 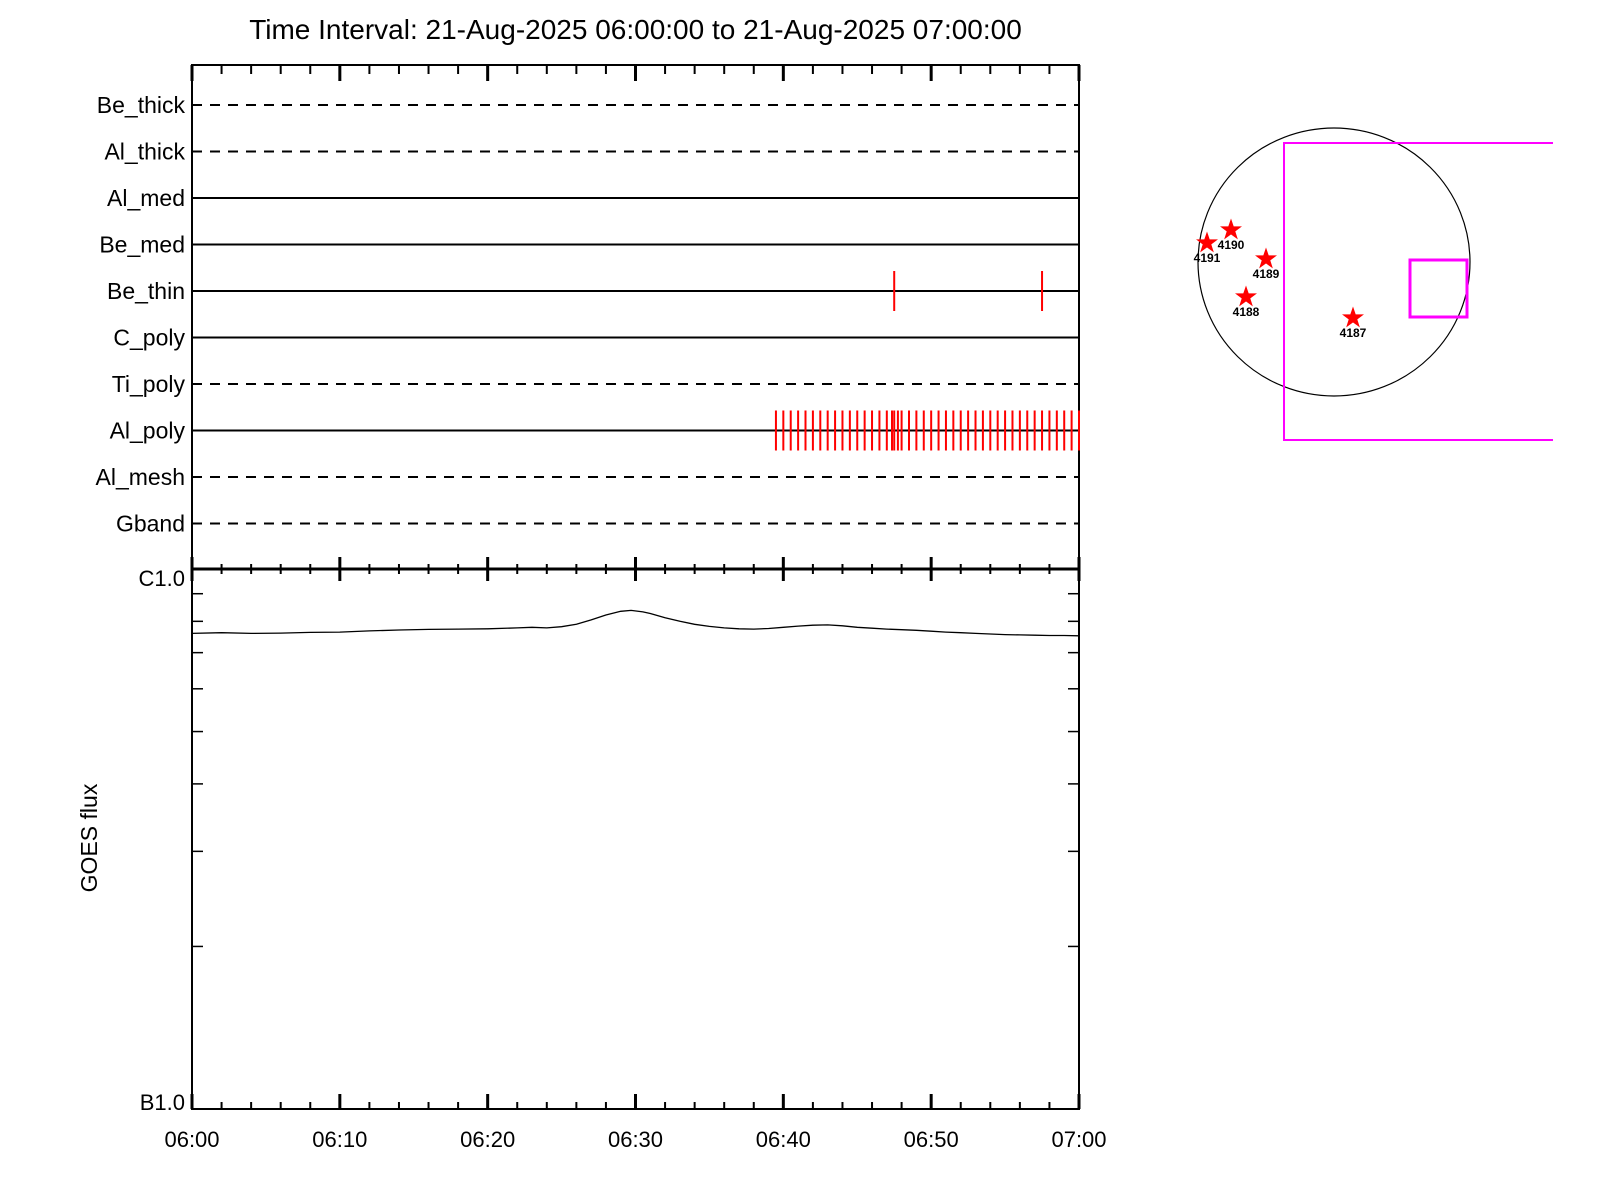 I want to click on x-axis-label-0610: 06:10, so click(x=339, y=1139).